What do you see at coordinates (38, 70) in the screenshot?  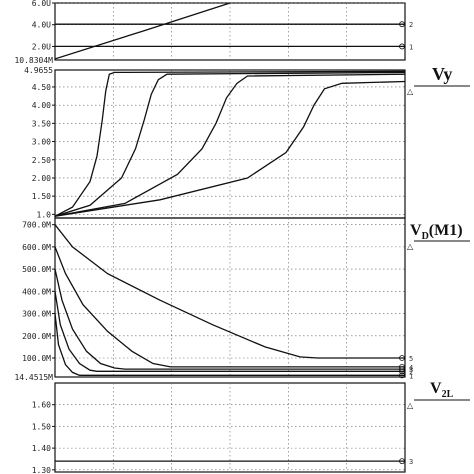 I see `panel-top-label: 4.9655` at bounding box center [38, 70].